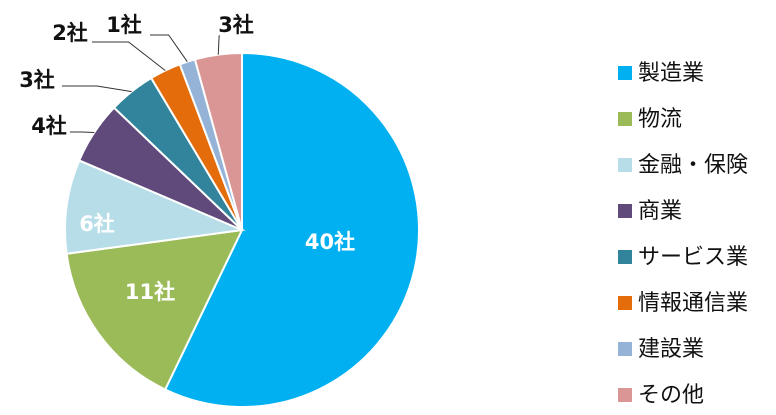 This screenshot has width=776, height=415. What do you see at coordinates (660, 211) in the screenshot?
I see `legend-label: 商業` at bounding box center [660, 211].